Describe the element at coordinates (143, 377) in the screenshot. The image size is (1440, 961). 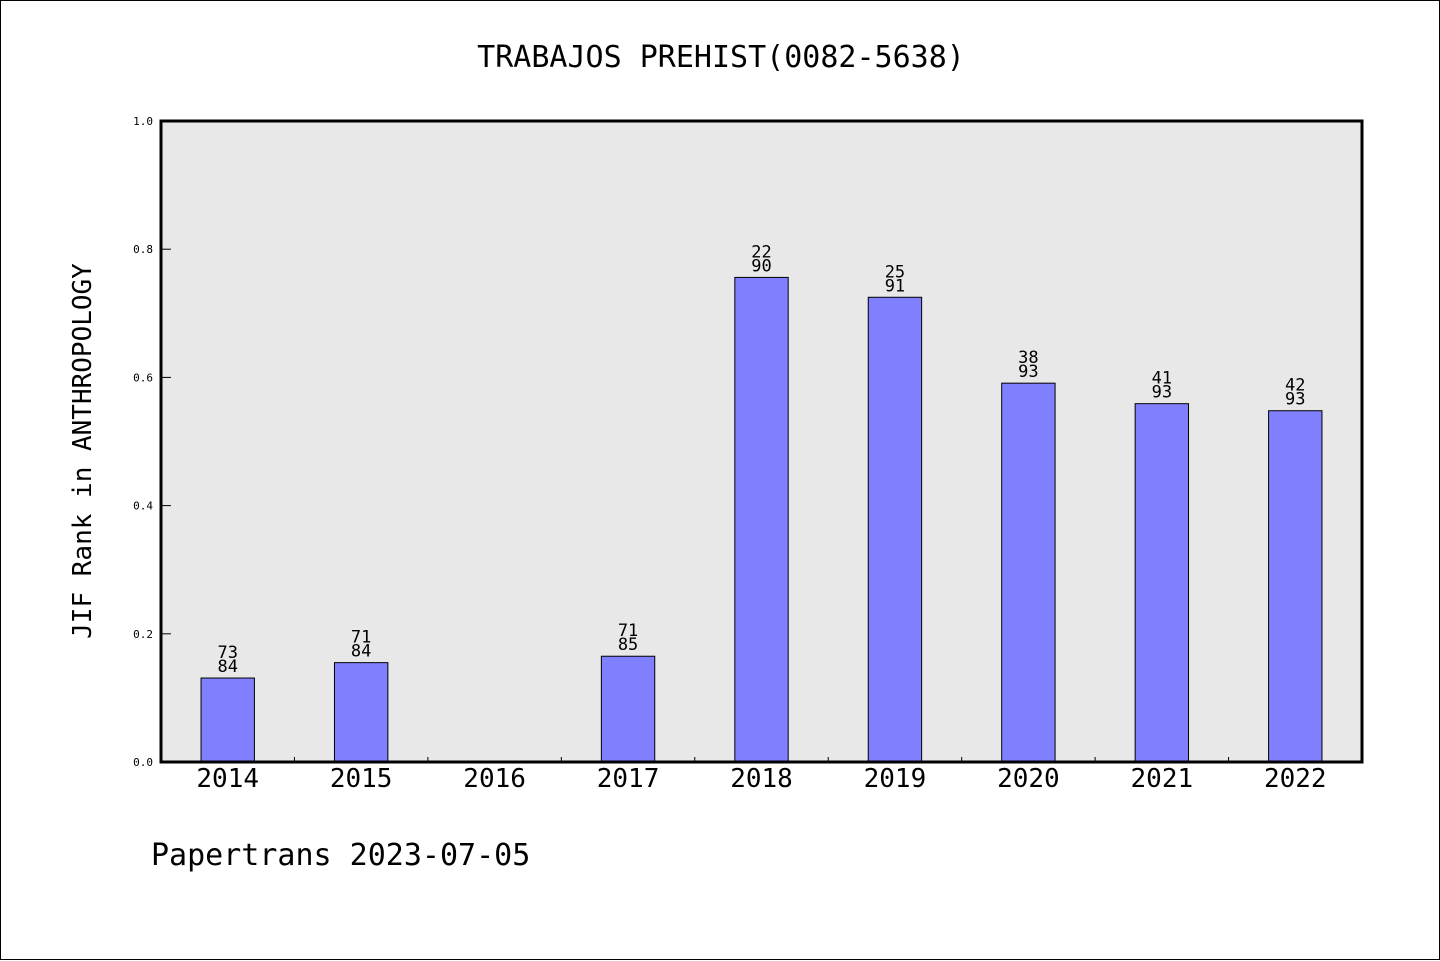
I see `y-tick-label: 0.6` at that location.